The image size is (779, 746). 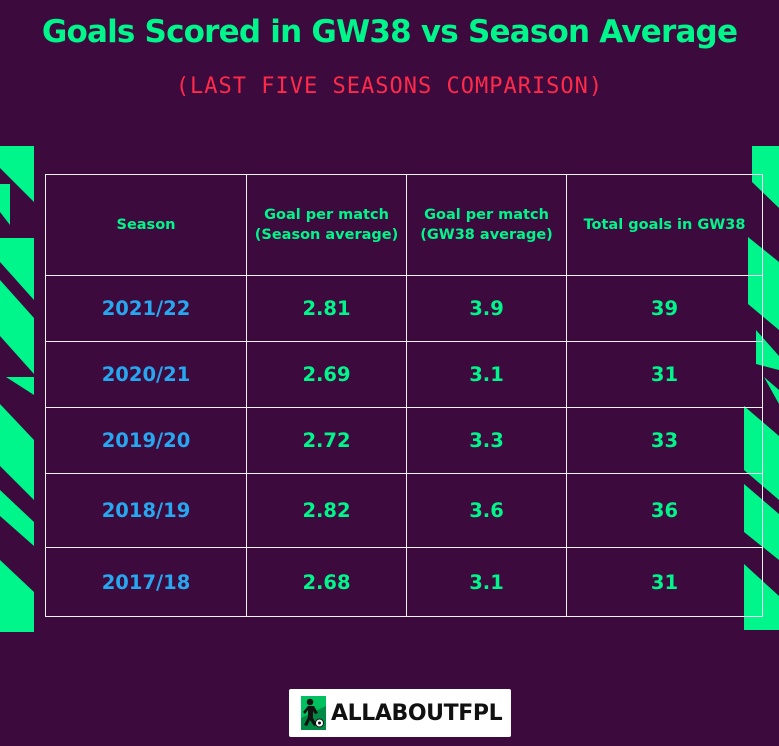 I want to click on cell-season-average: 2.81, so click(x=326, y=308).